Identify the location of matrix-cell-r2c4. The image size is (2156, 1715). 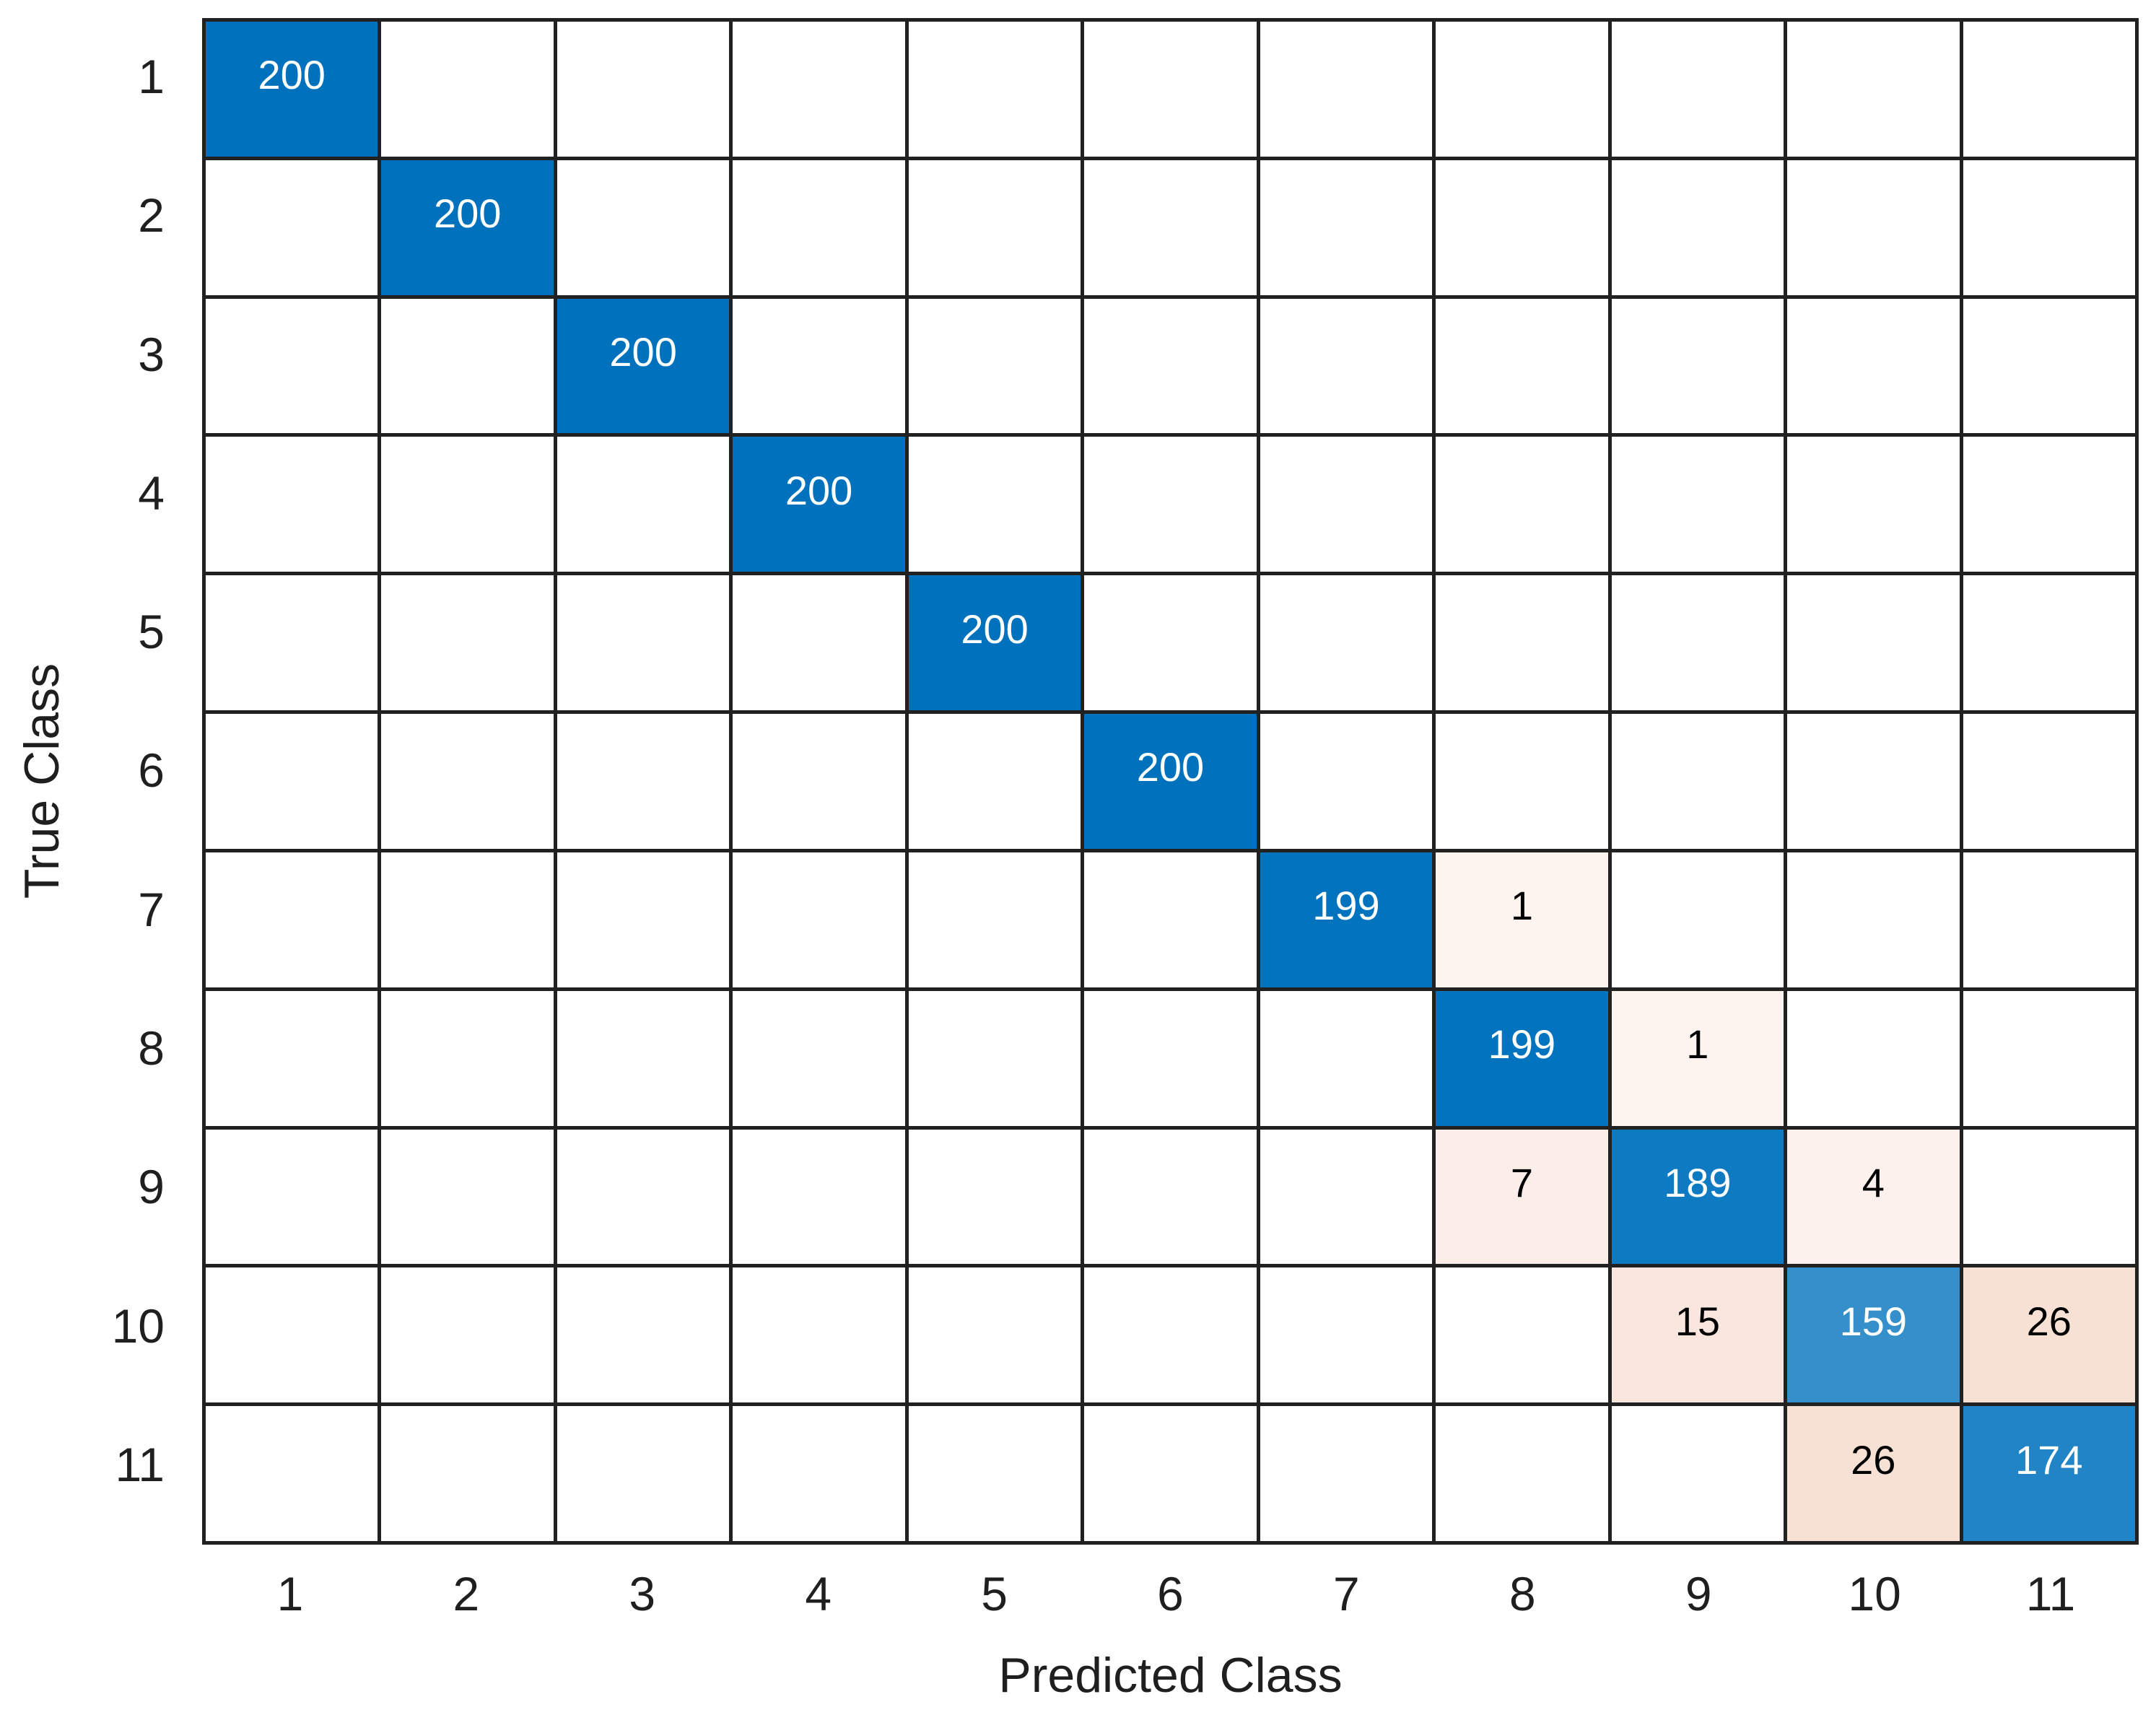
(819, 227).